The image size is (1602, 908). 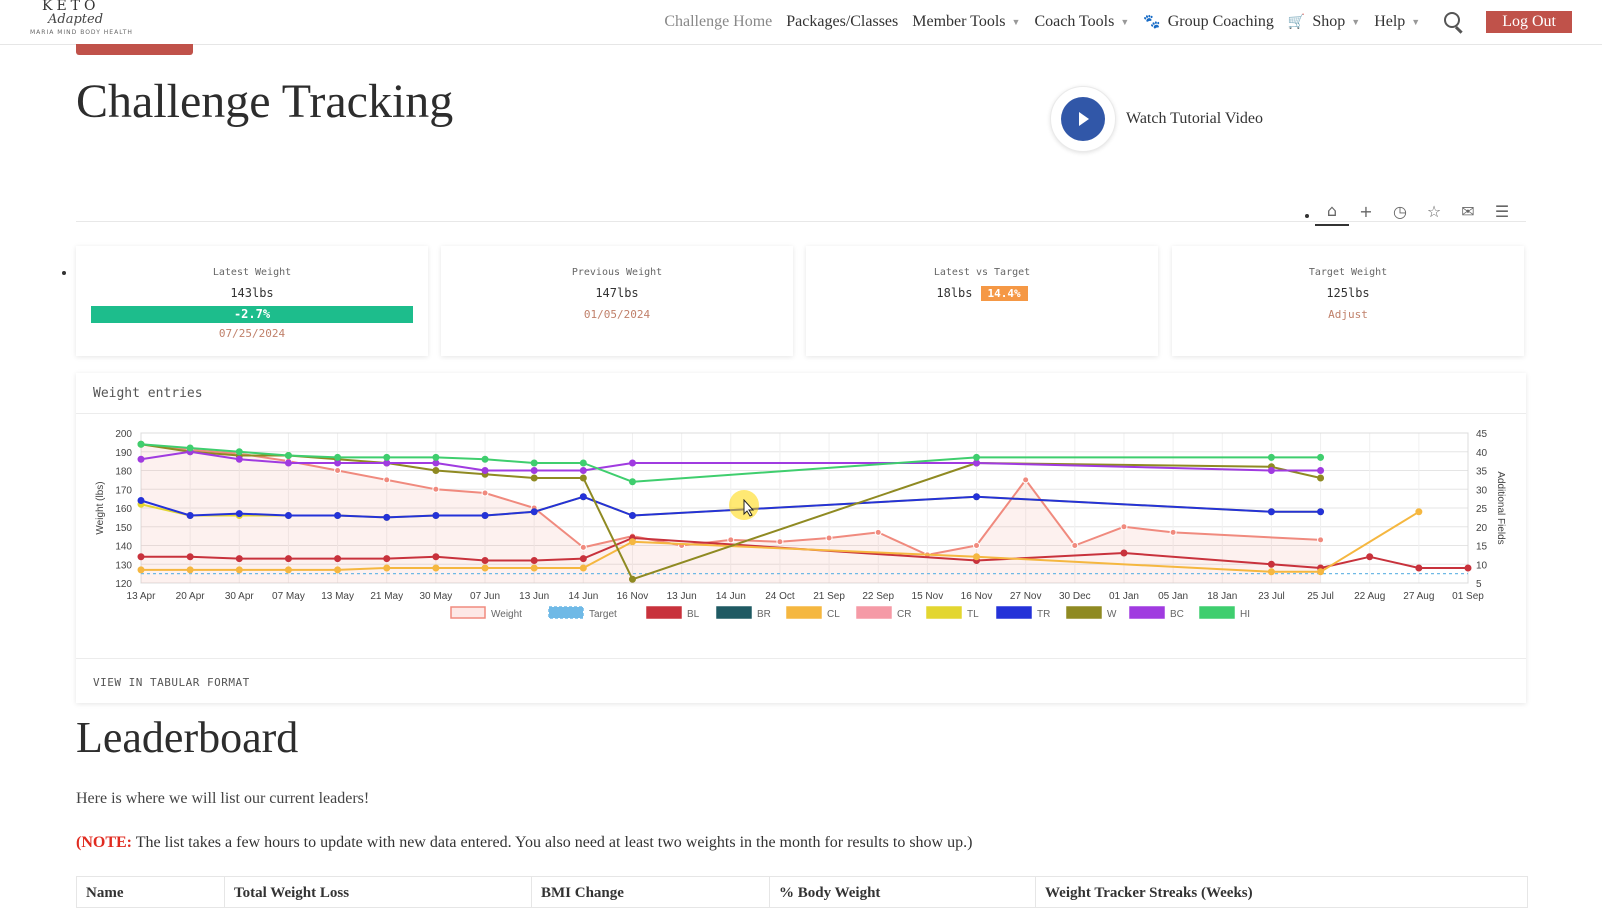 I want to click on settings-sliders-icon: ☰, so click(x=1502, y=211).